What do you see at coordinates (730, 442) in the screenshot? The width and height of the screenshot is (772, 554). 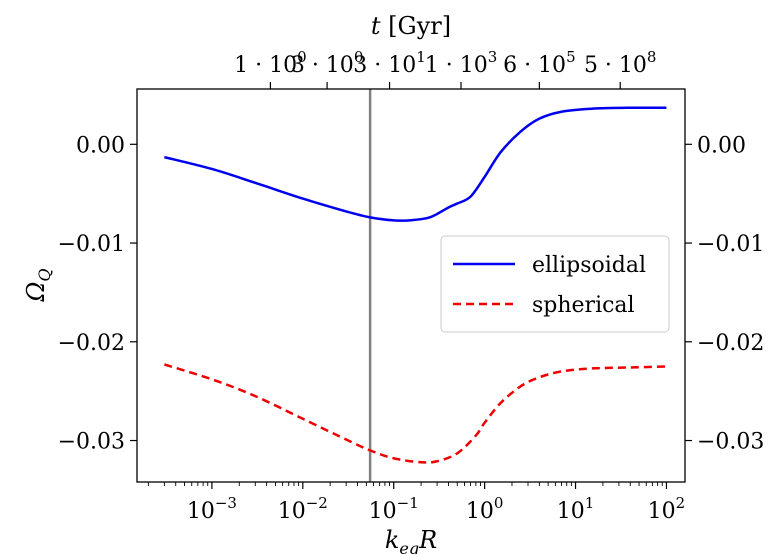 I see `y-tick-label-right-3: −0.03` at bounding box center [730, 442].